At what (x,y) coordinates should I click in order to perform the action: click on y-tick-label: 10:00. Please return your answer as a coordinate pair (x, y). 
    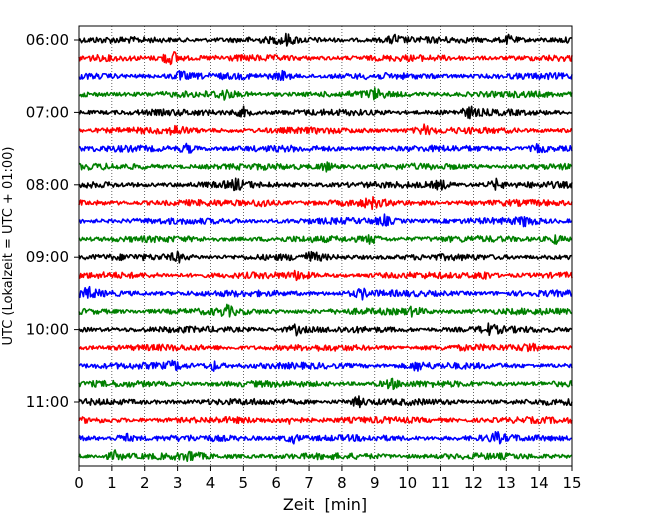
    Looking at the image, I should click on (47, 330).